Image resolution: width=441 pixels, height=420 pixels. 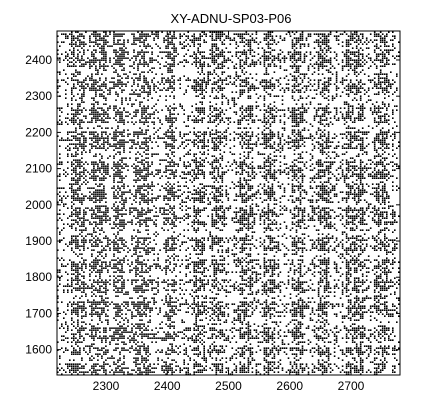 I want to click on x-tick-label: 2300, so click(x=106, y=386).